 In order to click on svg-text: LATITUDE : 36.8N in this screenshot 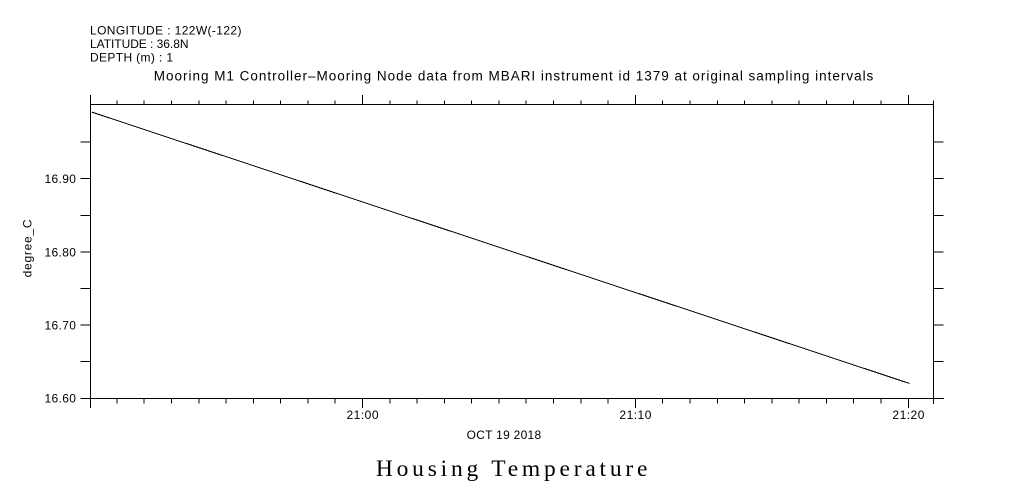, I will do `click(139, 44)`.